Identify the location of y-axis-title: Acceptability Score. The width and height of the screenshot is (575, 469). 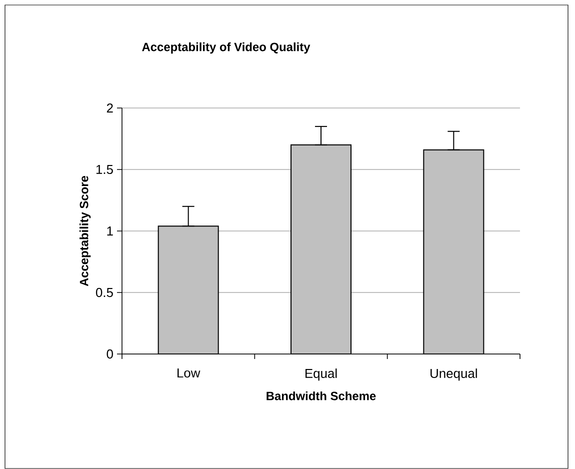
(85, 231).